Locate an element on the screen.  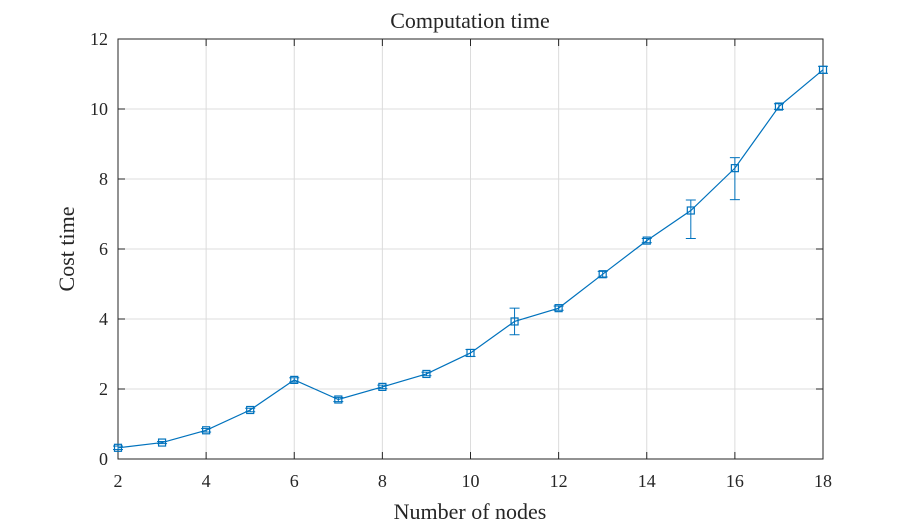
y-tick-label: 2 is located at coordinates (103, 389).